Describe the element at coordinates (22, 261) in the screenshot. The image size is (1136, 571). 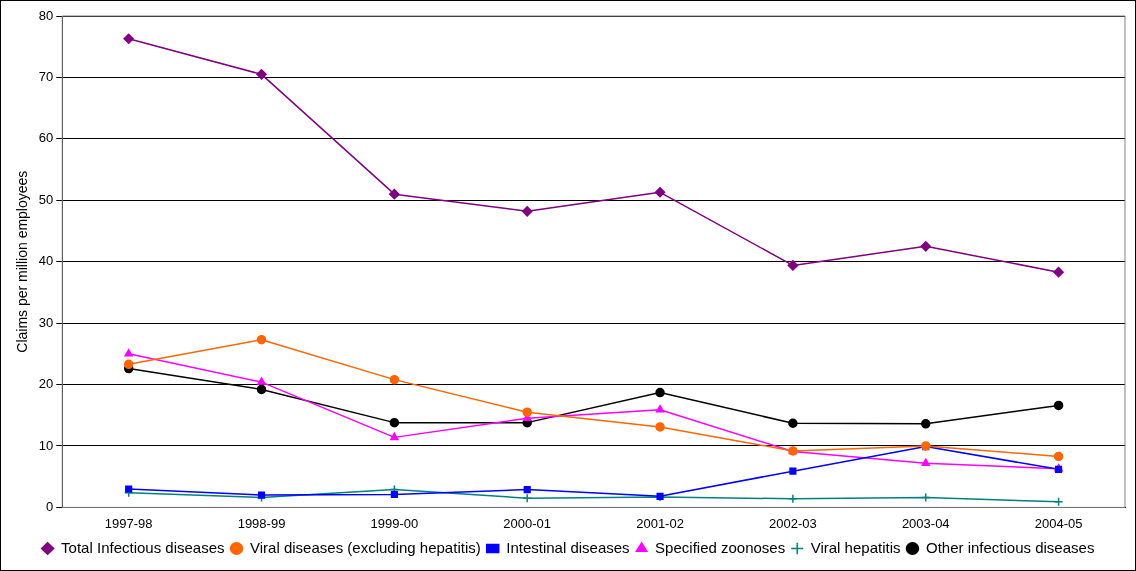
I see `y-axis-title: Claims per million employees` at that location.